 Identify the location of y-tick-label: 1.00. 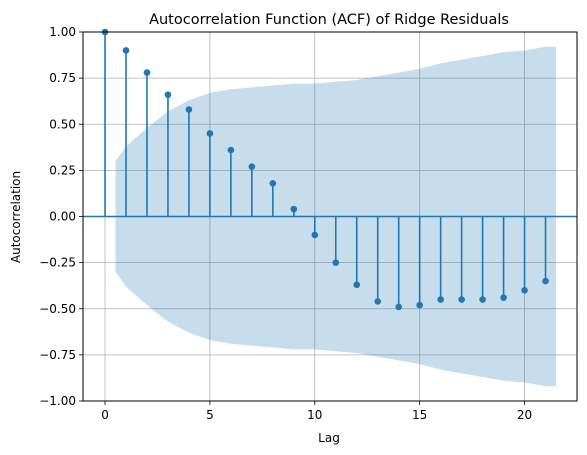
(62, 32).